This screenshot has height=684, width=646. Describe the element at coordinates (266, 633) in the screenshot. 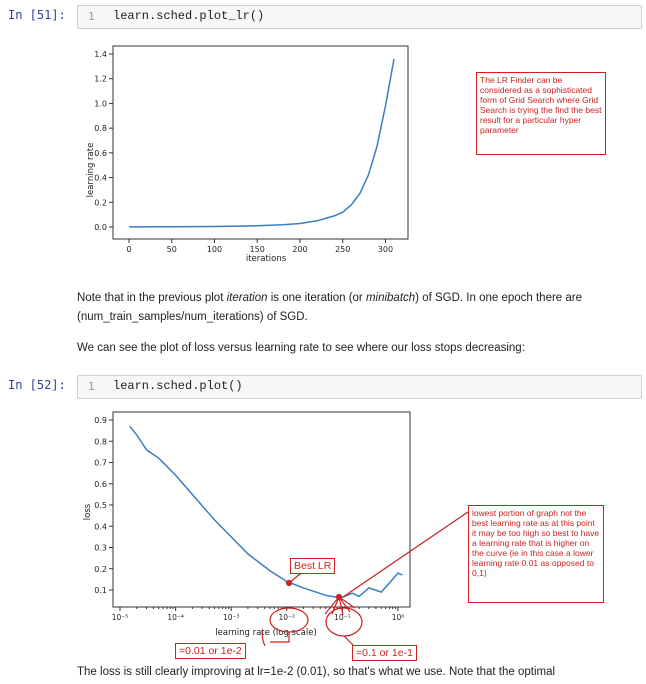

I see `x-axis-label: learning rate (log scale)` at that location.